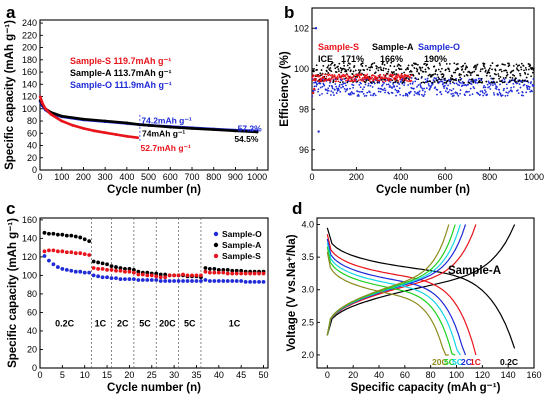 This screenshot has width=550, height=409. I want to click on y-tick-label: 180, so click(29, 60).